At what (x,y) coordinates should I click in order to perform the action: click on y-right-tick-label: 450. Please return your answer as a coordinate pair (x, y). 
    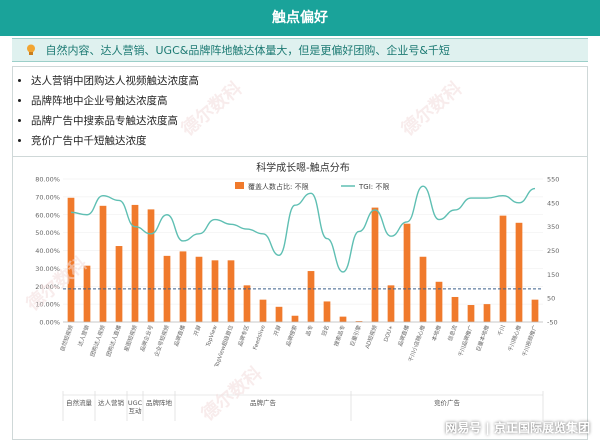
    Looking at the image, I should click on (553, 203).